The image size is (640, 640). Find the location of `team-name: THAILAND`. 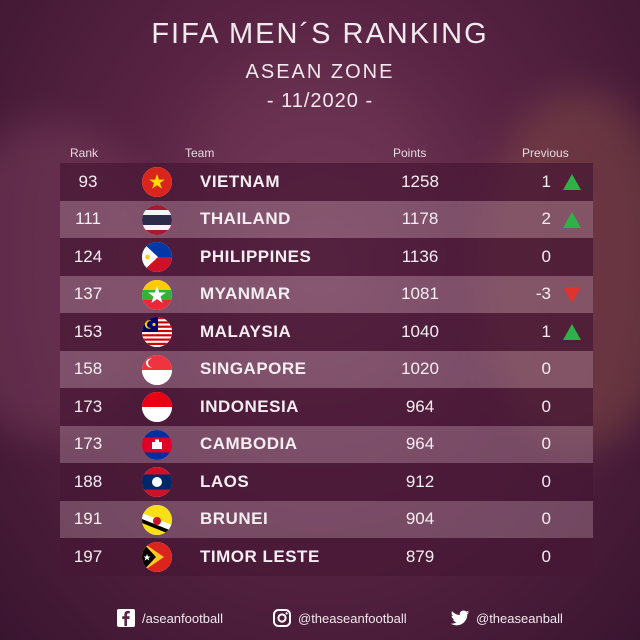

team-name: THAILAND is located at coordinates (245, 219).